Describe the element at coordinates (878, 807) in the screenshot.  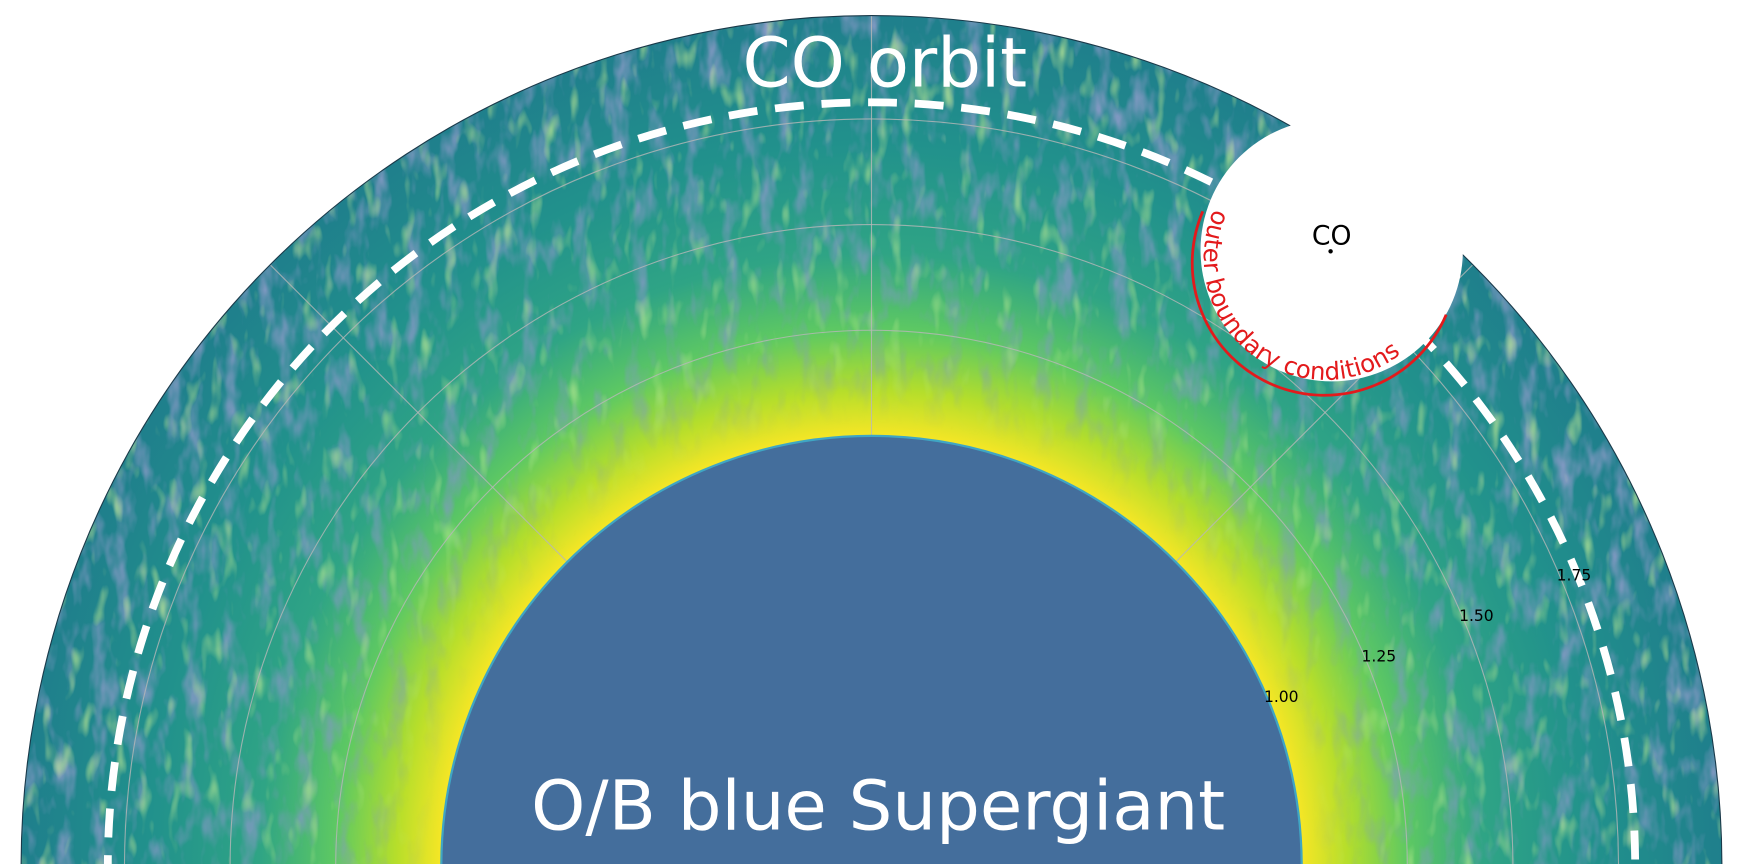
I see `star-label: O/B blue Supergiant` at that location.